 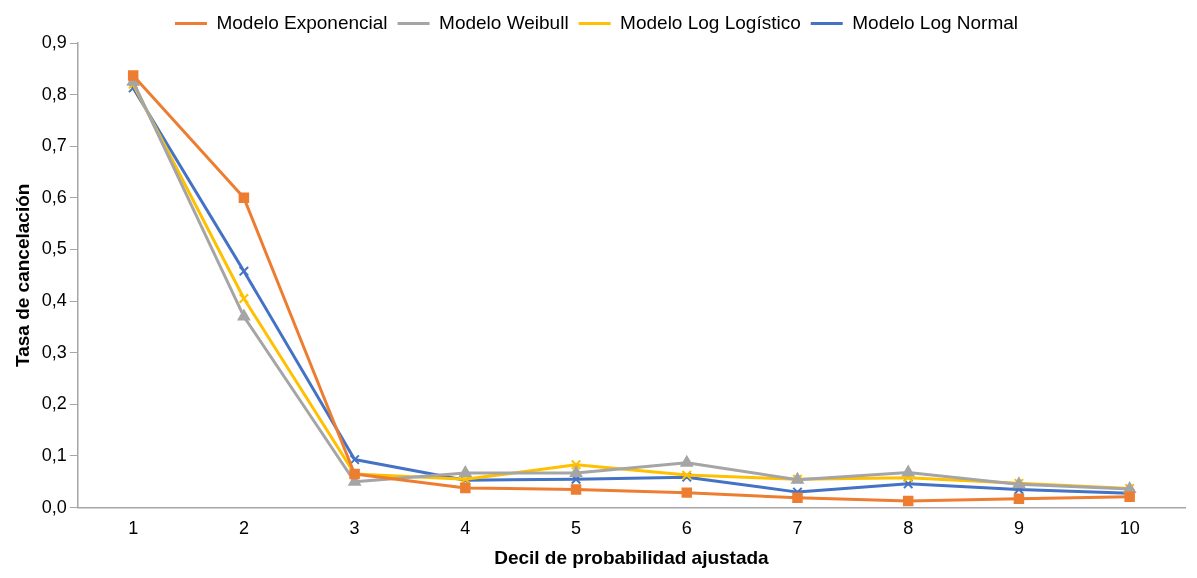 I want to click on legend-label: Modelo Log Normal, so click(x=935, y=22).